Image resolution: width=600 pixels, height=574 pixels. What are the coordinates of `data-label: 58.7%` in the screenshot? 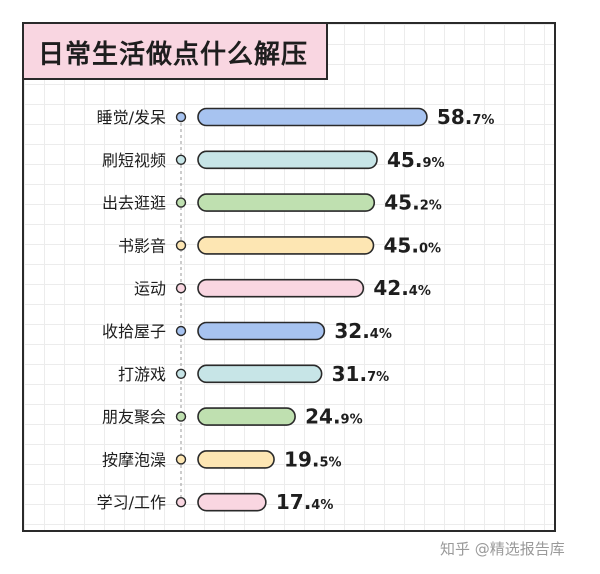 It's located at (466, 117).